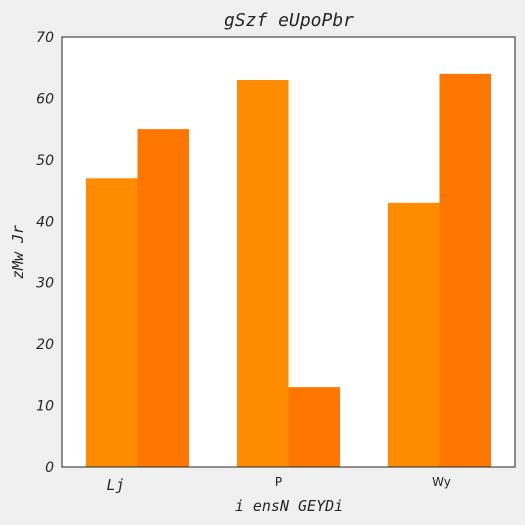 Image resolution: width=525 pixels, height=525 pixels. I want to click on x-tick-label: Lj, so click(115, 485).